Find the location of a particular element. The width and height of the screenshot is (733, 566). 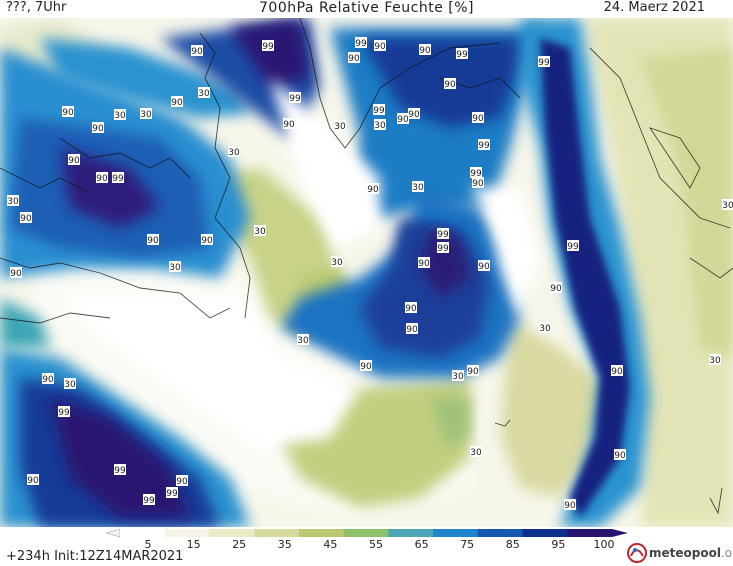

colorbar-tick-label: 95 is located at coordinates (558, 543).